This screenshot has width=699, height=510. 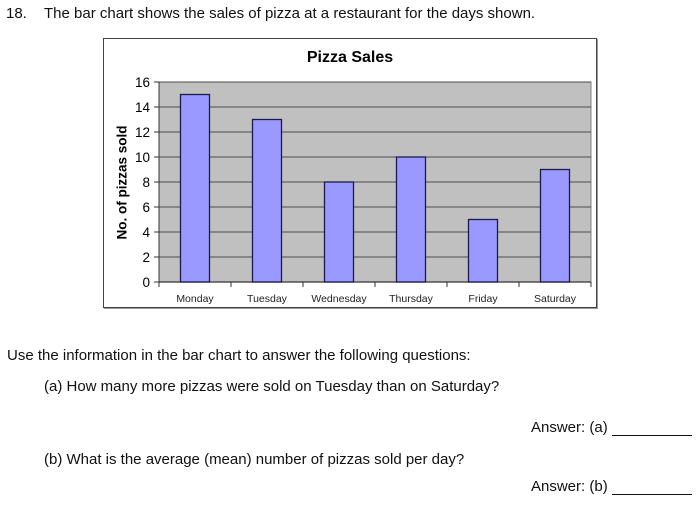 I want to click on x-tick-label: Wednesday, so click(x=339, y=299).